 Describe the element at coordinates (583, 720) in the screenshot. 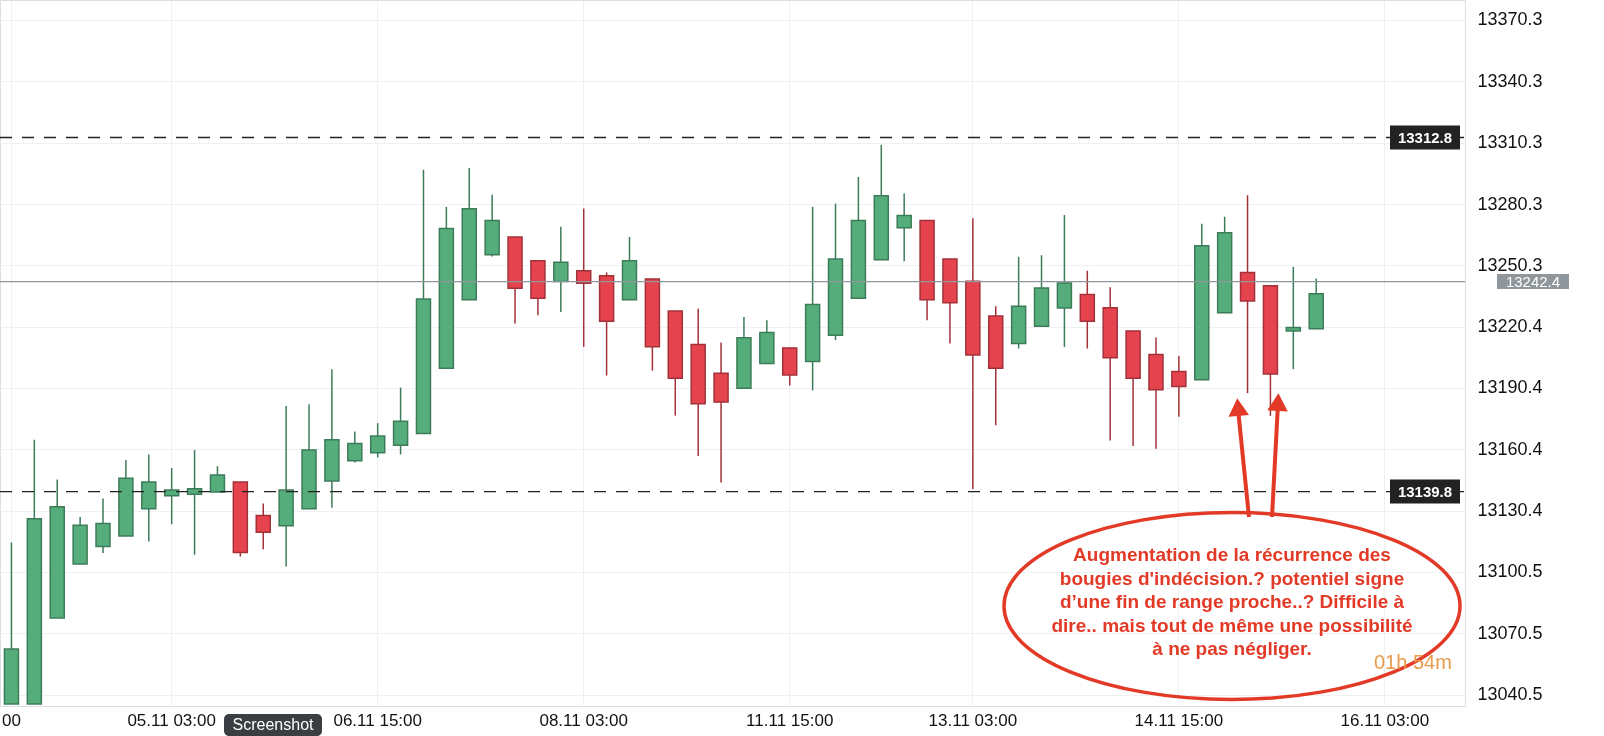

I see `x-tick-label: 08.11 03:00` at that location.